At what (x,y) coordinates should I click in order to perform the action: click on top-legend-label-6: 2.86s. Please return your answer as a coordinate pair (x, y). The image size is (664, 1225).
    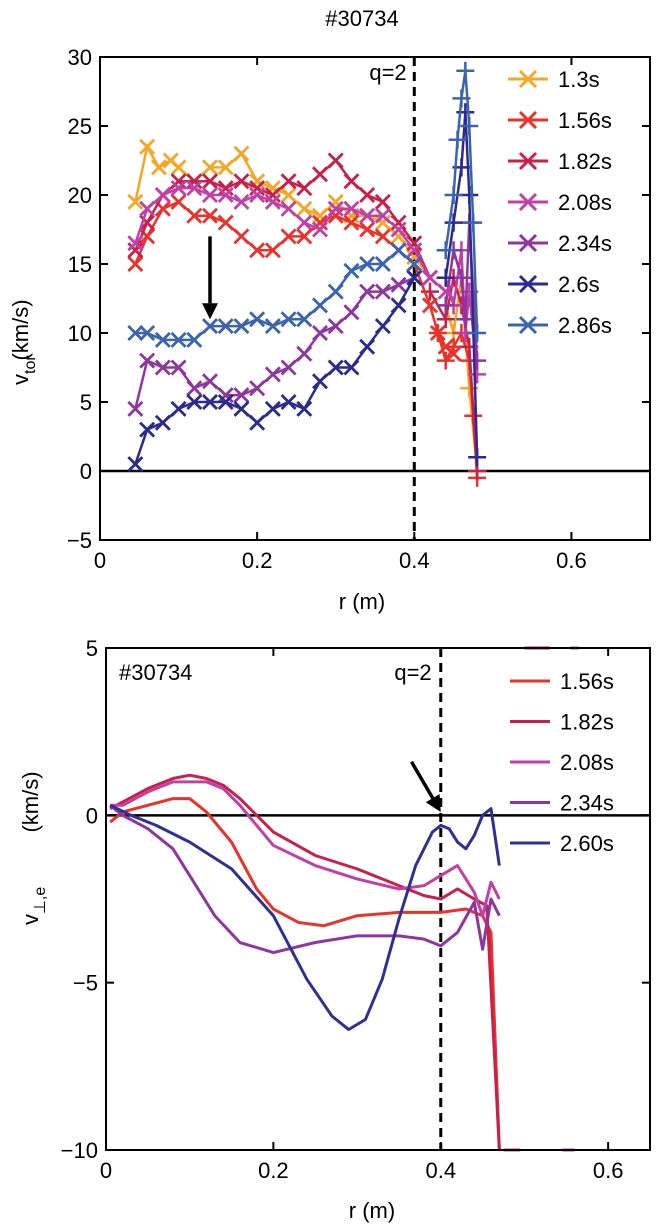
    Looking at the image, I should click on (585, 325).